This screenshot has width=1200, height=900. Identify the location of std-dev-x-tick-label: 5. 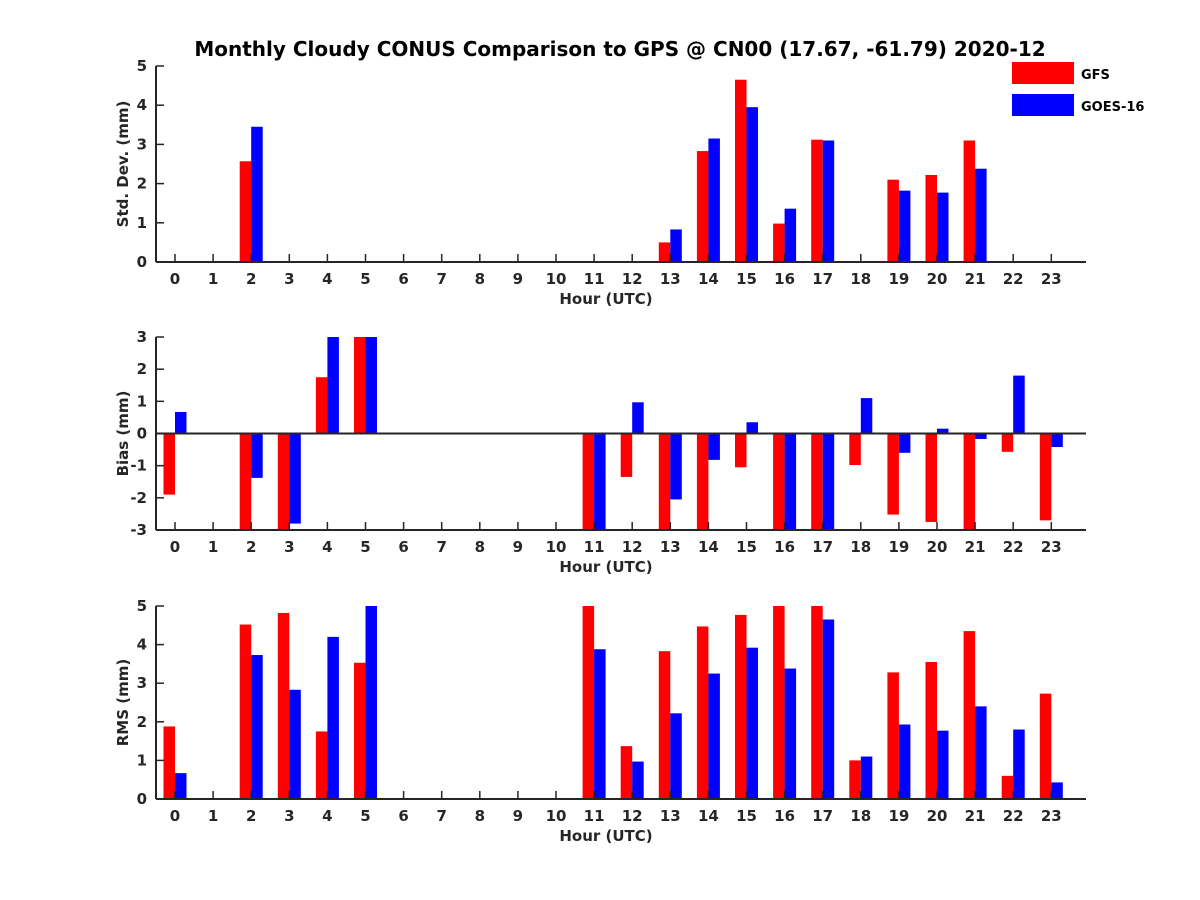
(365, 279).